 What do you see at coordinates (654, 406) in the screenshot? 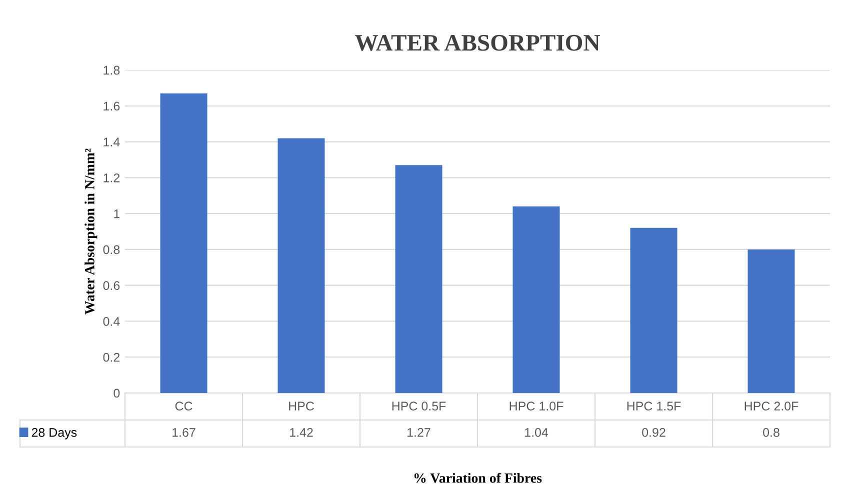
I see `x-tick-label: HPC 1.5F` at bounding box center [654, 406].